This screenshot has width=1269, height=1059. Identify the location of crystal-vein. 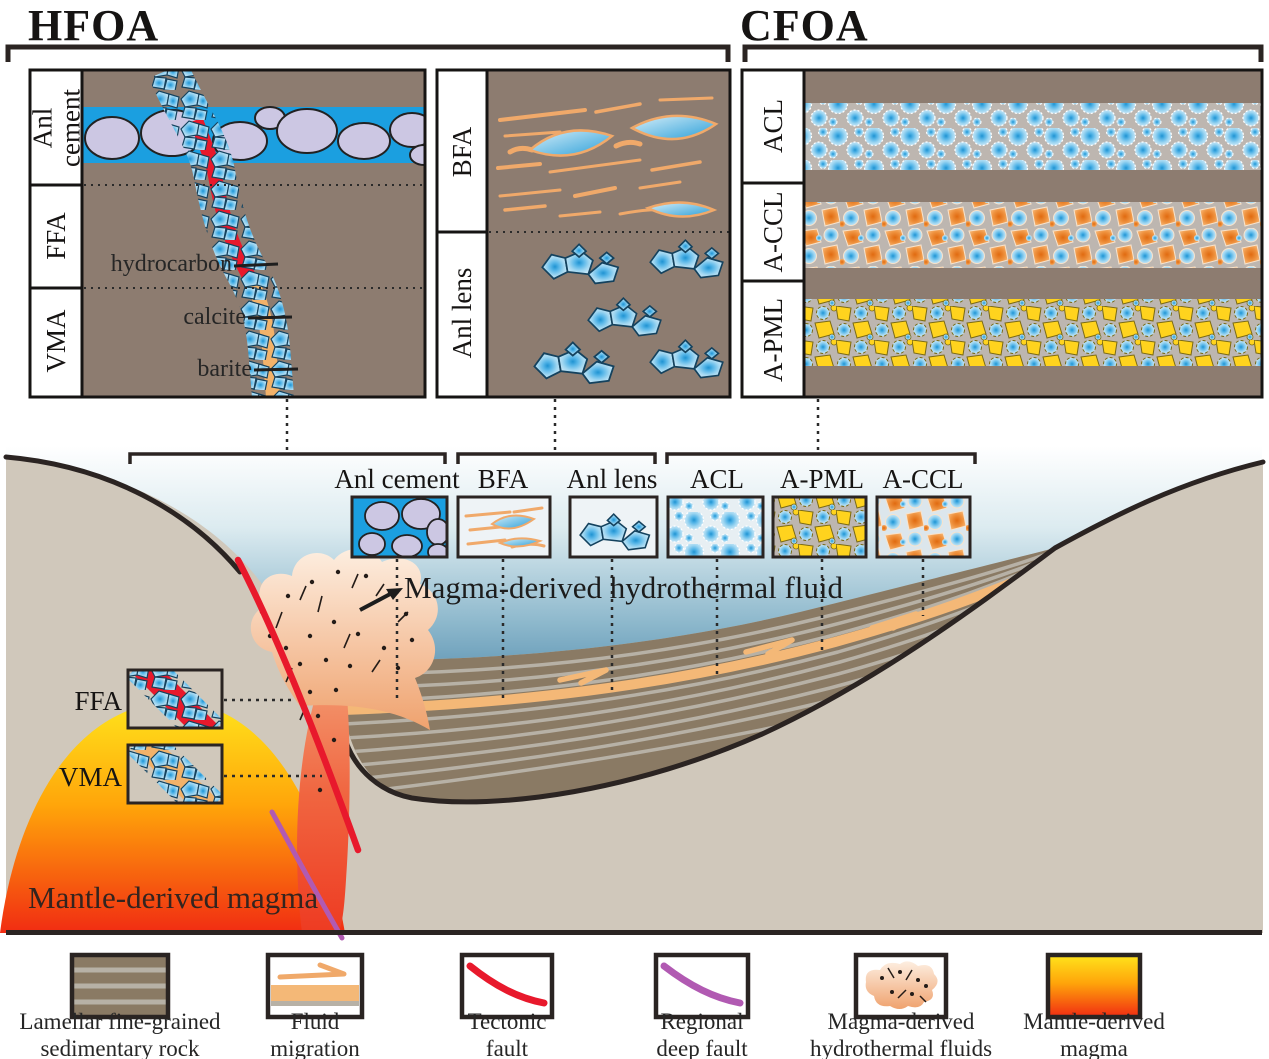
(221, 233).